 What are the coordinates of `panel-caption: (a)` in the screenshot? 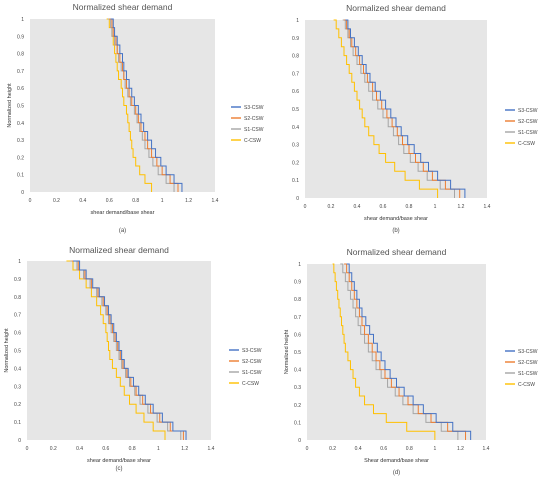 It's located at (122, 231).